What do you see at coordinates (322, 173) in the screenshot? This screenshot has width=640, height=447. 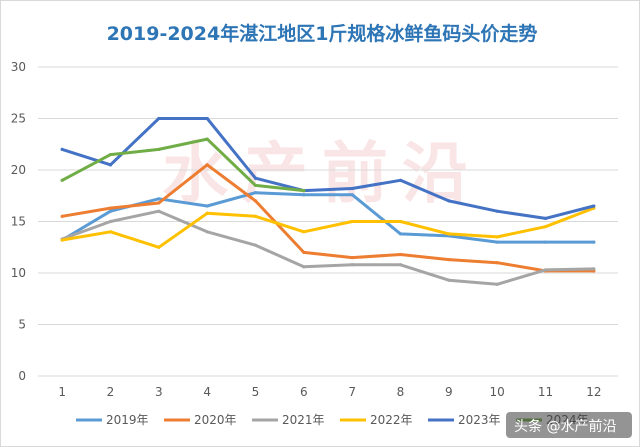 I see `watermark: 水产前沿` at bounding box center [322, 173].